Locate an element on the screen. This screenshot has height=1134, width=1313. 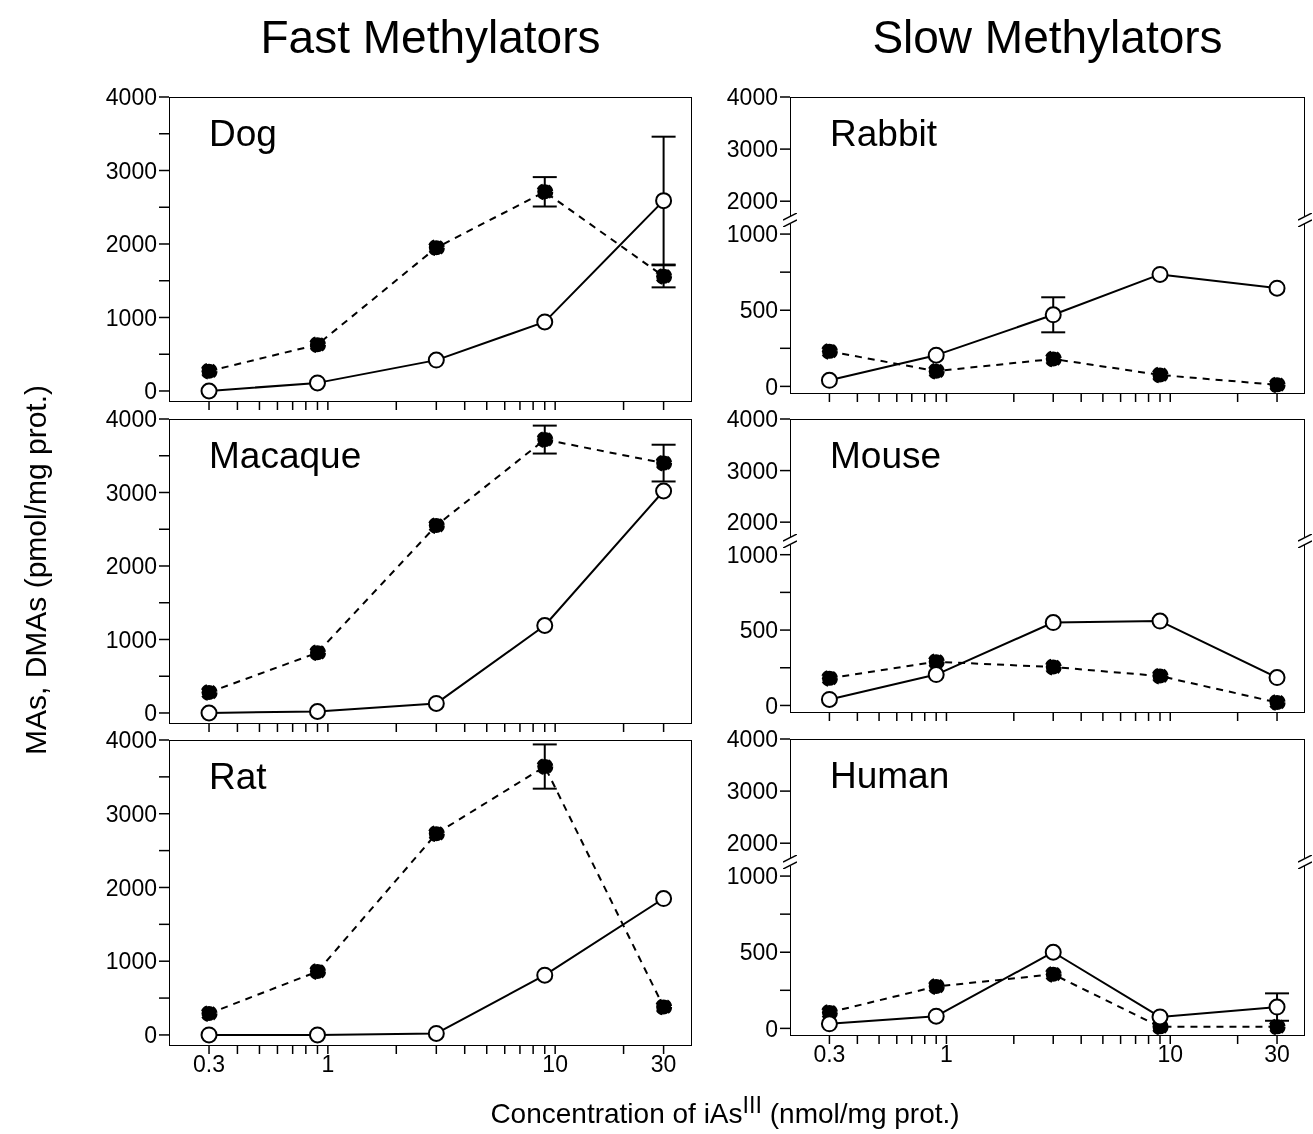
chart-title: Fast Methylators is located at coordinates (430, 37).